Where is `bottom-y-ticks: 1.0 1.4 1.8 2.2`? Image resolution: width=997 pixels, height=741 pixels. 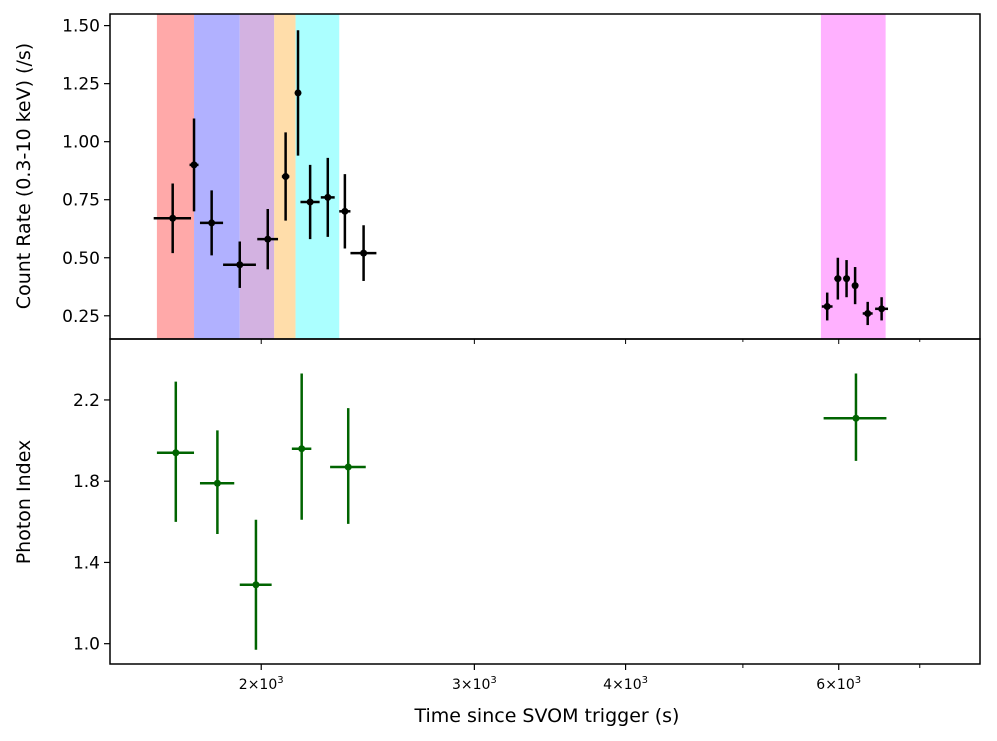
bottom-y-ticks: 1.0 1.4 1.8 2.2 is located at coordinates (91, 523).